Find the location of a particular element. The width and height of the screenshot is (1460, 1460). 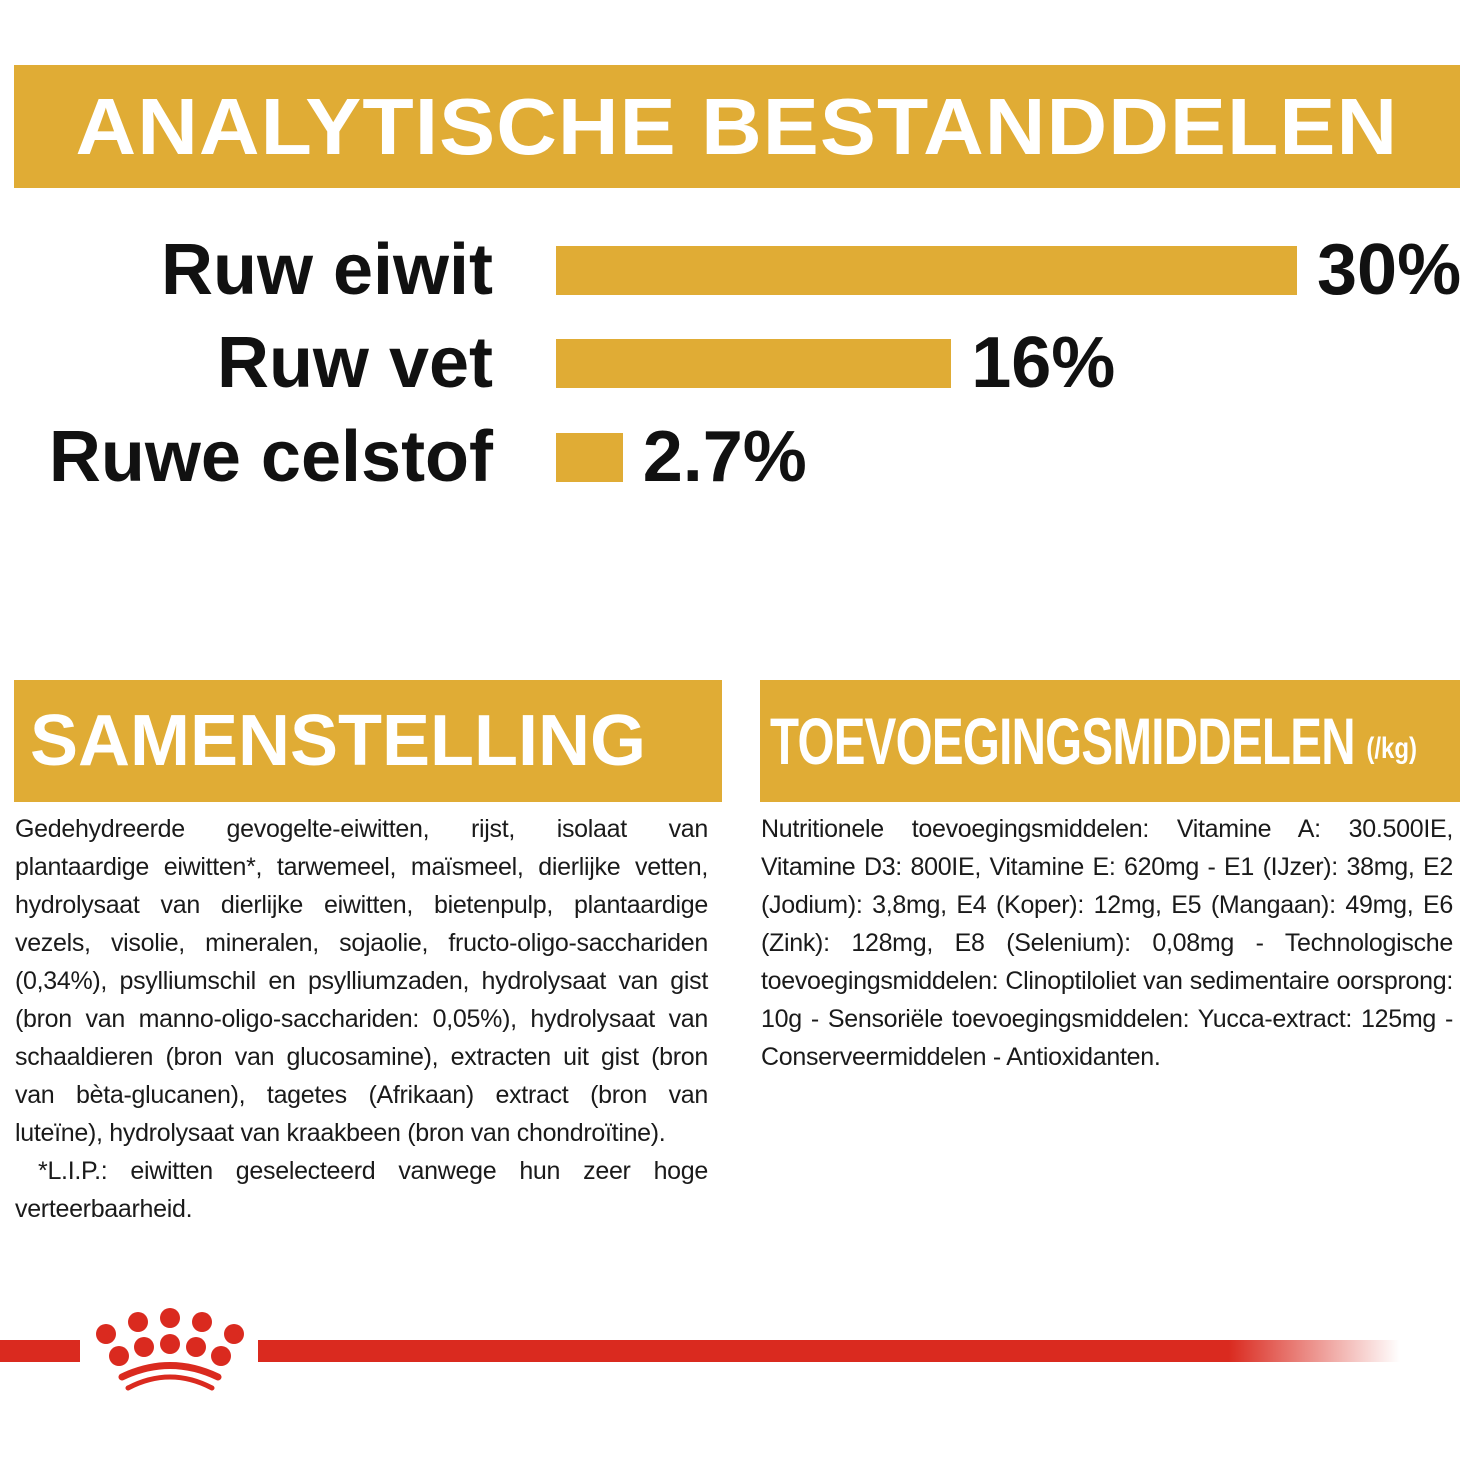

category-label: Ruwe celstof is located at coordinates (270, 457).